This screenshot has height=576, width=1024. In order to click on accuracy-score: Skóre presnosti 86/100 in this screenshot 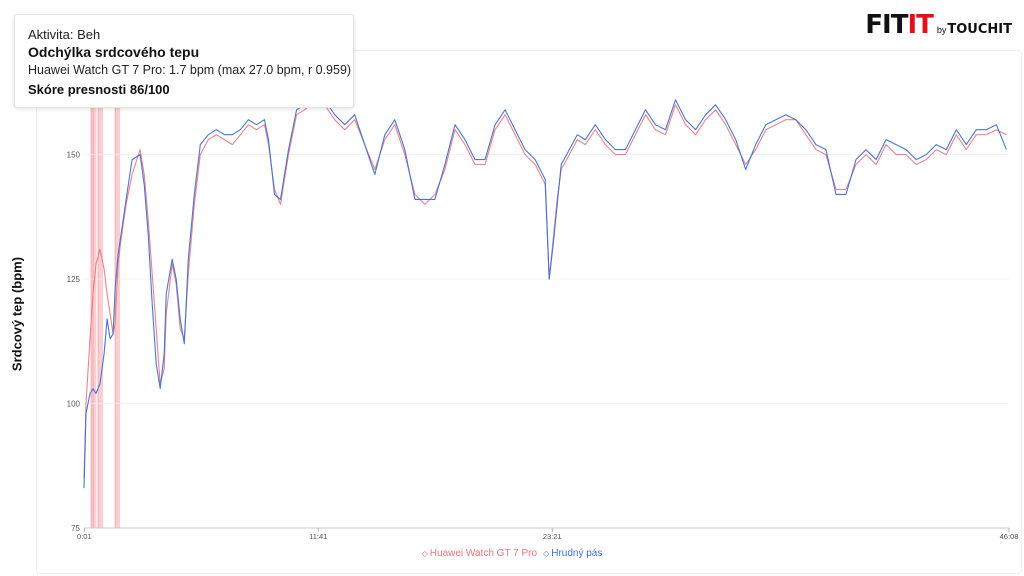, I will do `click(99, 89)`.